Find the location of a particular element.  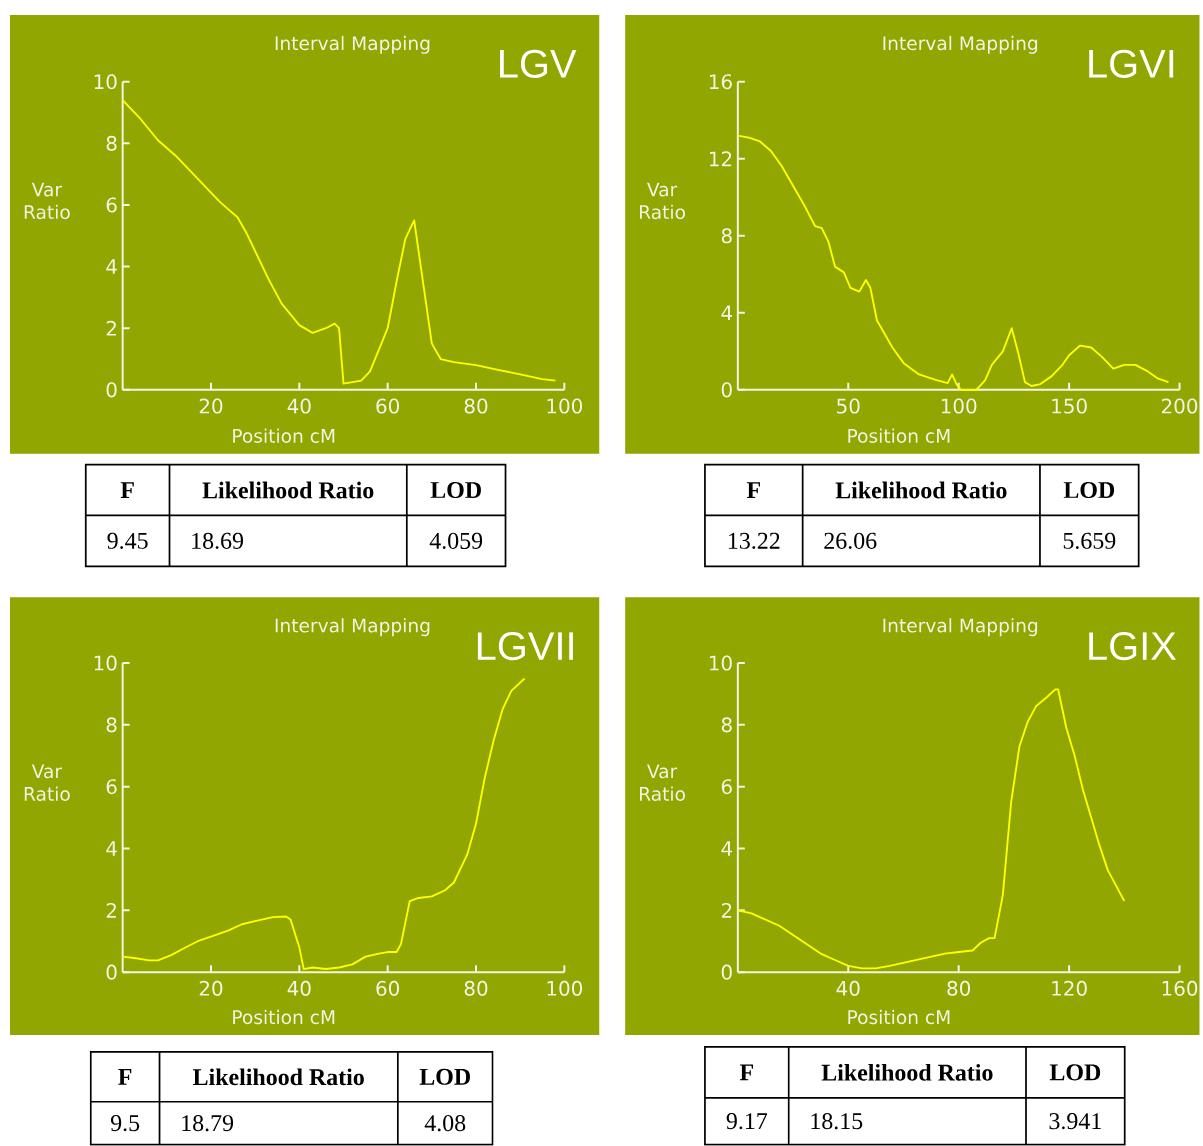

text: 4.059 is located at coordinates (456, 541).